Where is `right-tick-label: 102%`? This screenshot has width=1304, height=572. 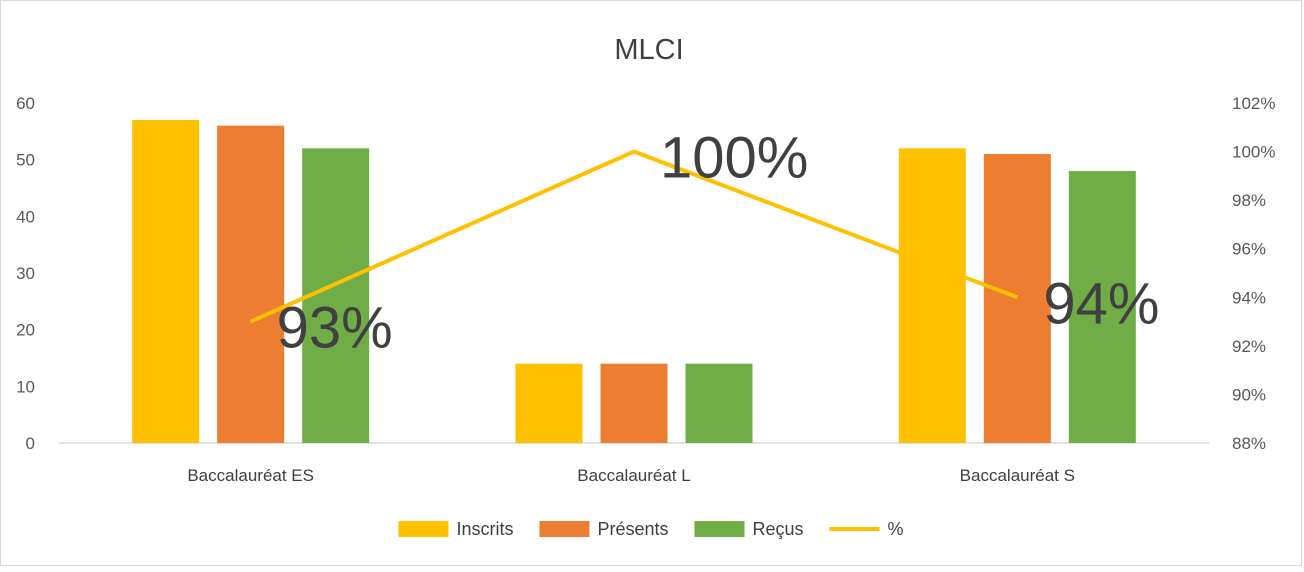 right-tick-label: 102% is located at coordinates (1253, 103).